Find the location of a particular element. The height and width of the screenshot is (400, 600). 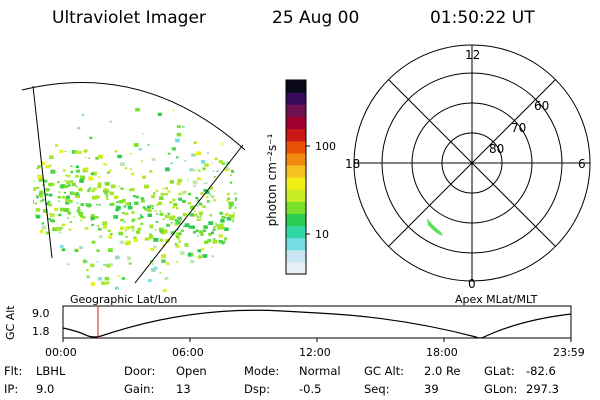

instrument-title: Ultraviolet Imager is located at coordinates (129, 18).